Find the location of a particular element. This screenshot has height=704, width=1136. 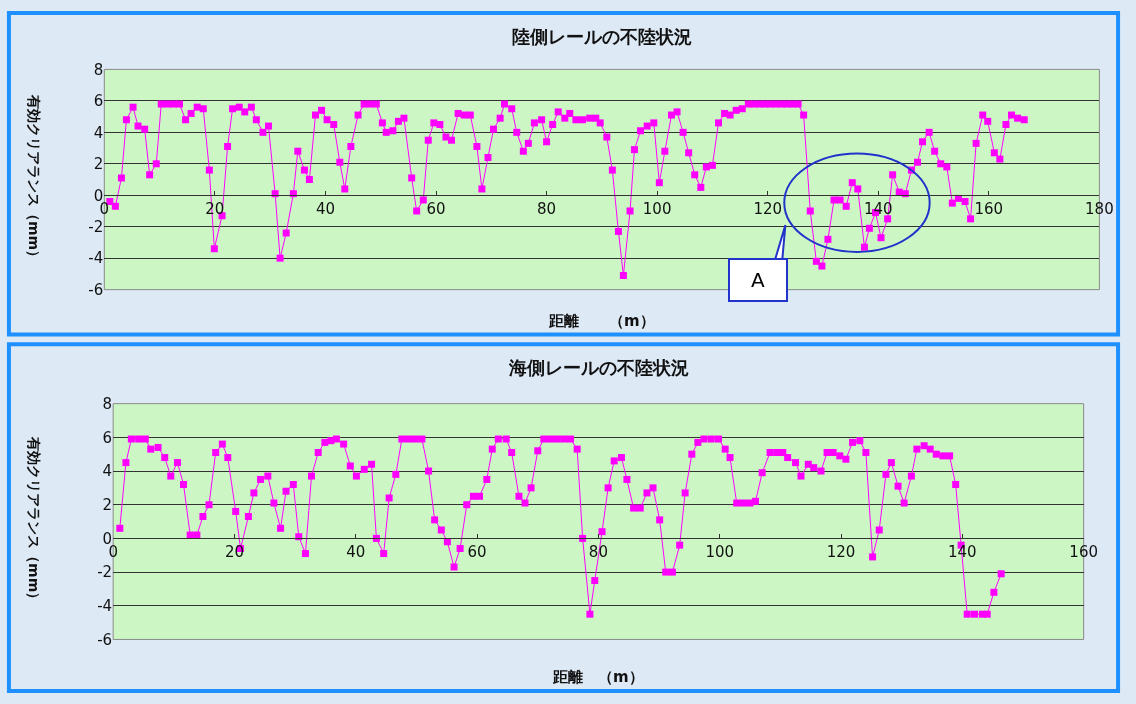

x-tick-label: 80 is located at coordinates (547, 209).